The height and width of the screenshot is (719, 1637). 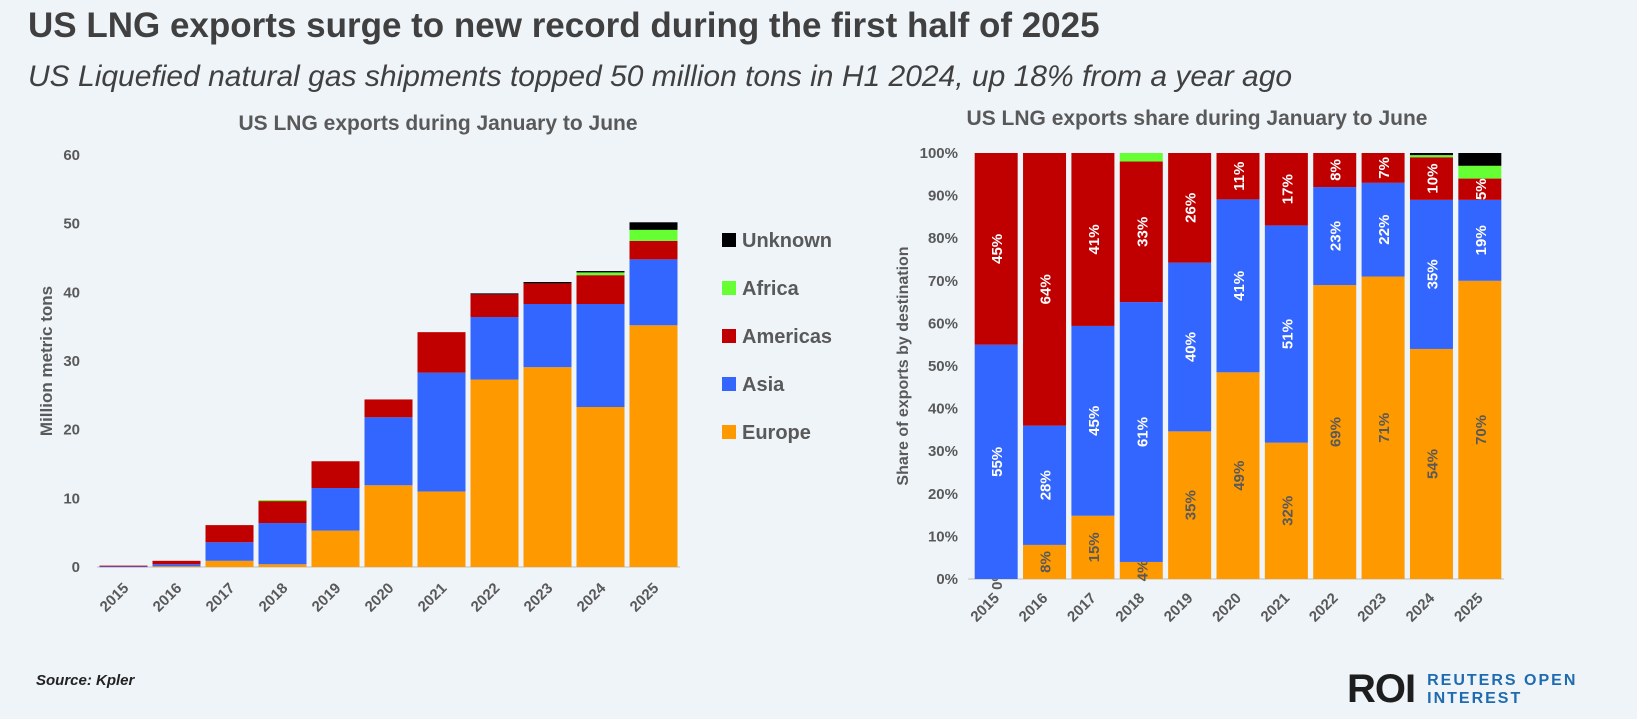 What do you see at coordinates (1238, 475) in the screenshot?
I see `bar-segment-europe-2020` at bounding box center [1238, 475].